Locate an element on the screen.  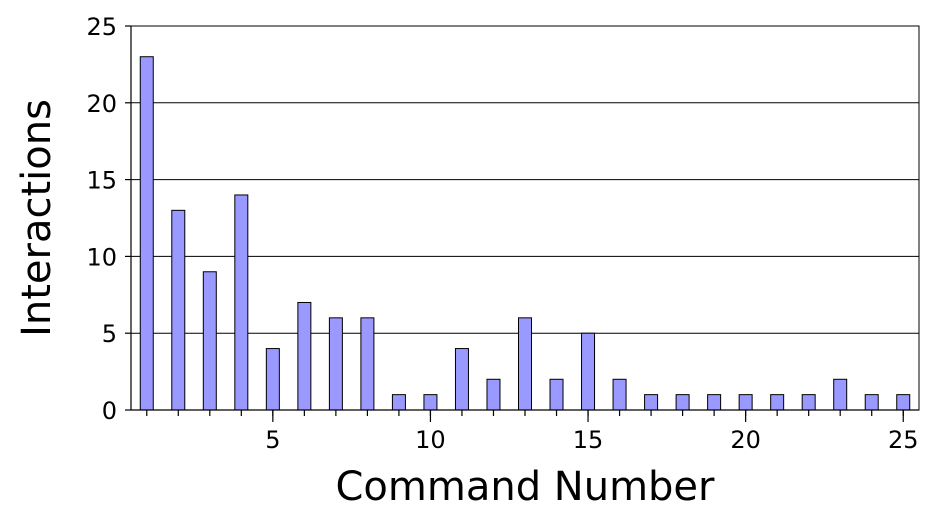
x-tick-label: 5 is located at coordinates (272, 440).